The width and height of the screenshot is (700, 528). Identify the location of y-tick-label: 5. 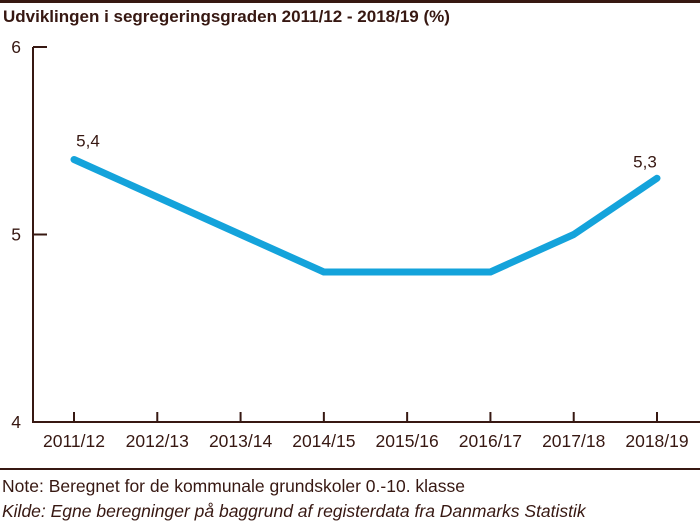
(16, 235).